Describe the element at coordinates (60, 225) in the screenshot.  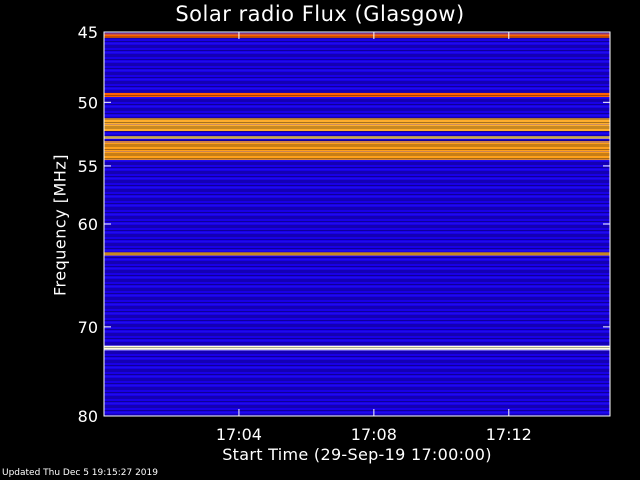
I see `y-axis-label: Frequency [MHz]` at that location.